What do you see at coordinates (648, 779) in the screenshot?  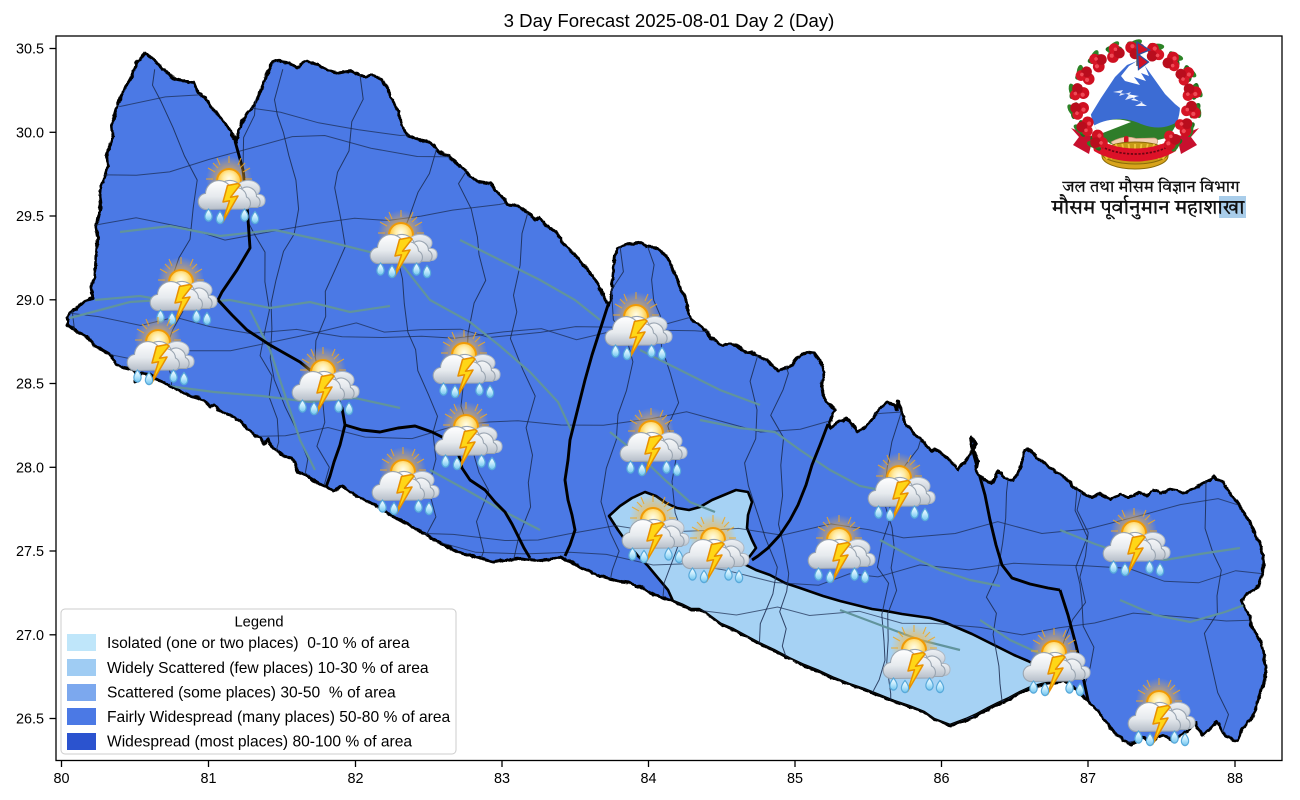 I see `svg-text: 84` at bounding box center [648, 779].